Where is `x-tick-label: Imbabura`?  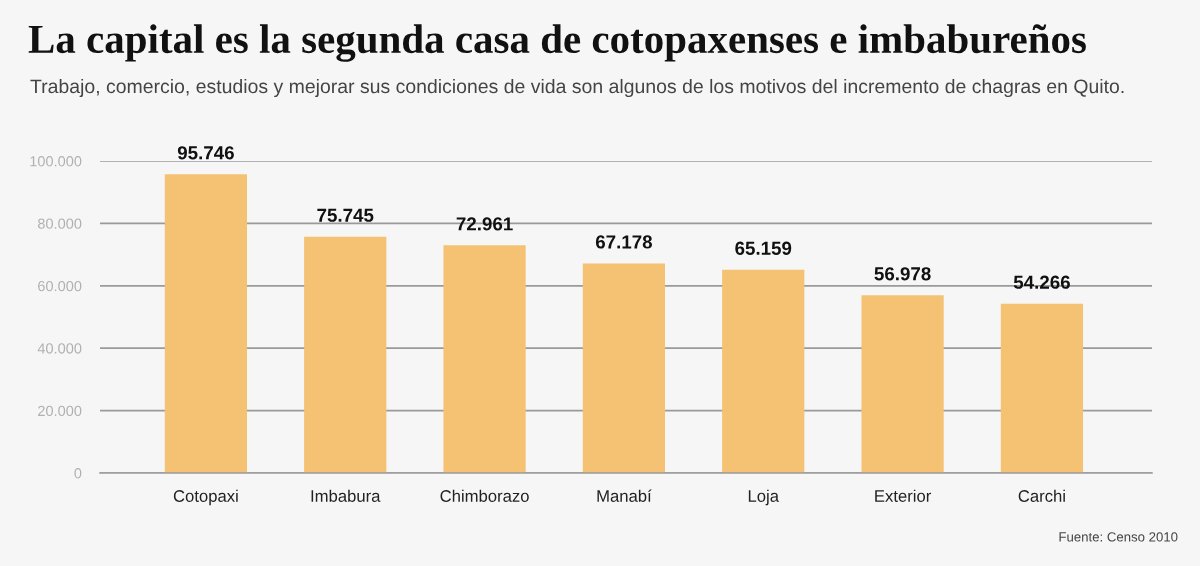 x-tick-label: Imbabura is located at coordinates (346, 495).